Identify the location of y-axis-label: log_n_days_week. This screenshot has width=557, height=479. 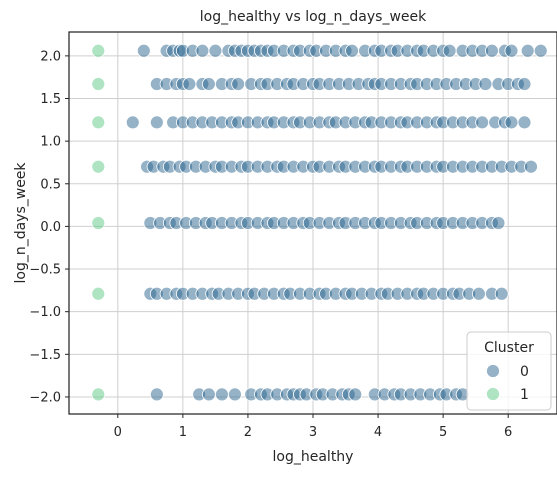
(21, 223).